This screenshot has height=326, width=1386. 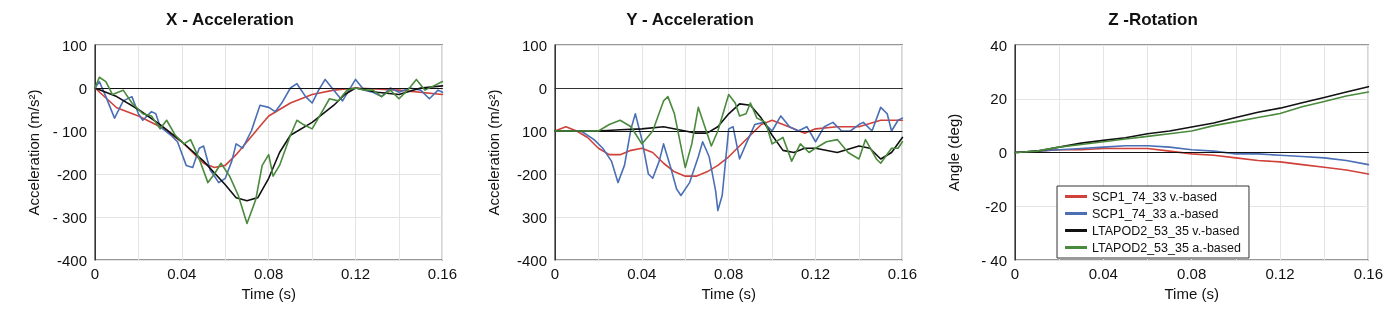 What do you see at coordinates (1153, 19) in the screenshot?
I see `chart-title: Z -Rotation` at bounding box center [1153, 19].